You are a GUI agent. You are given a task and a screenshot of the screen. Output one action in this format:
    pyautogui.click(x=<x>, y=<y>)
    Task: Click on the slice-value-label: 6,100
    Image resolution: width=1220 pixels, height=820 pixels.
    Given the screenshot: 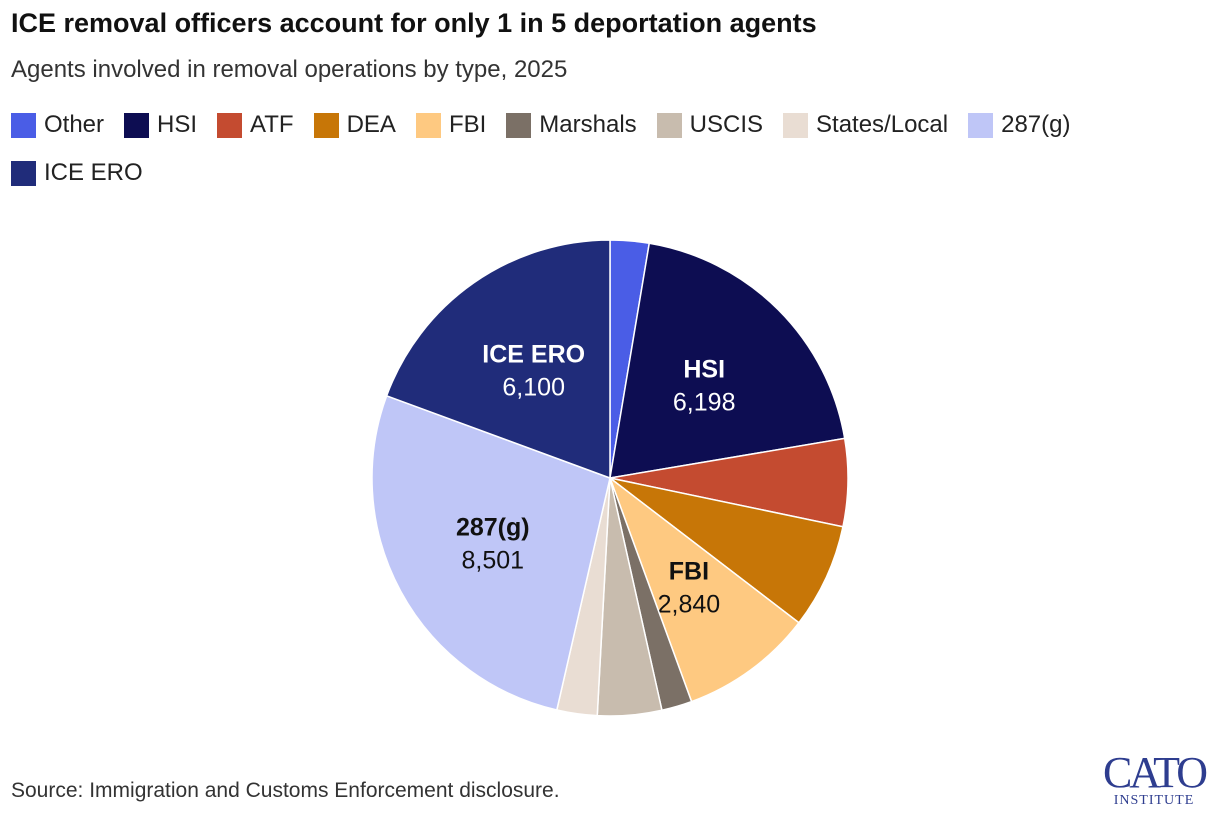 What is the action you would take?
    pyautogui.click(x=533, y=388)
    